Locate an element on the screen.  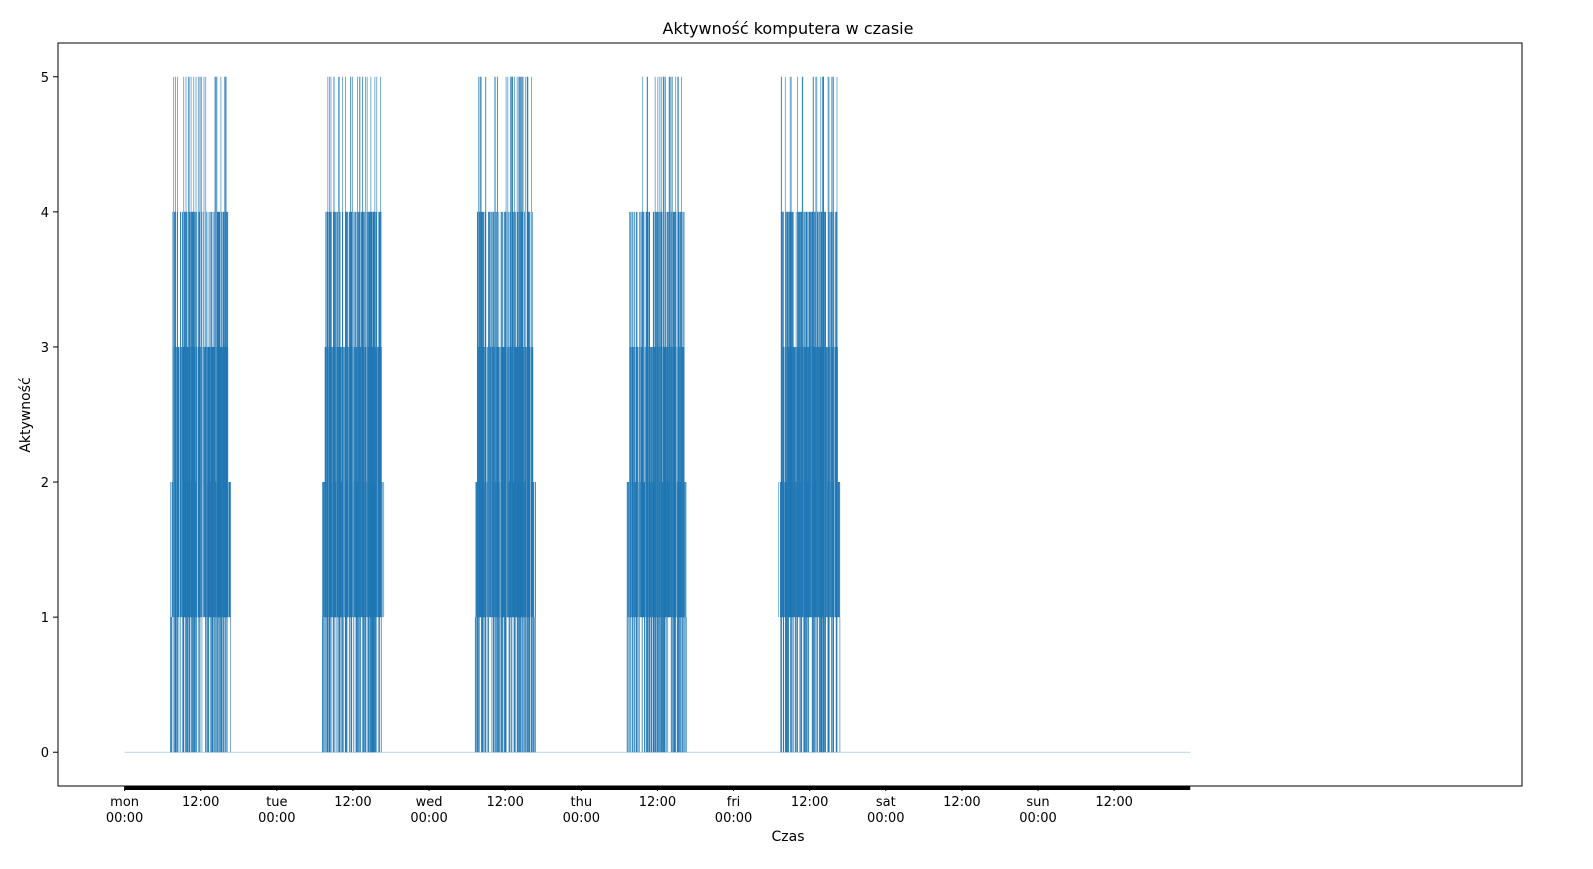
x-tick-label-2: tue is located at coordinates (276, 802).